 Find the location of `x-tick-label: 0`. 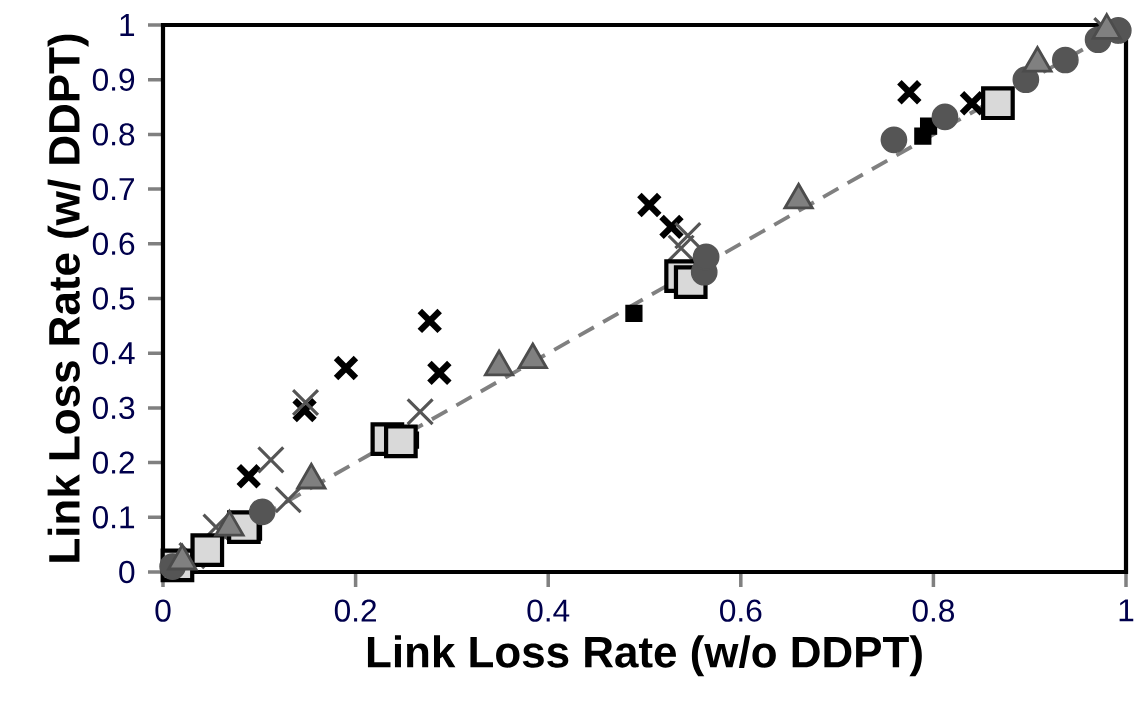

x-tick-label: 0 is located at coordinates (163, 610).